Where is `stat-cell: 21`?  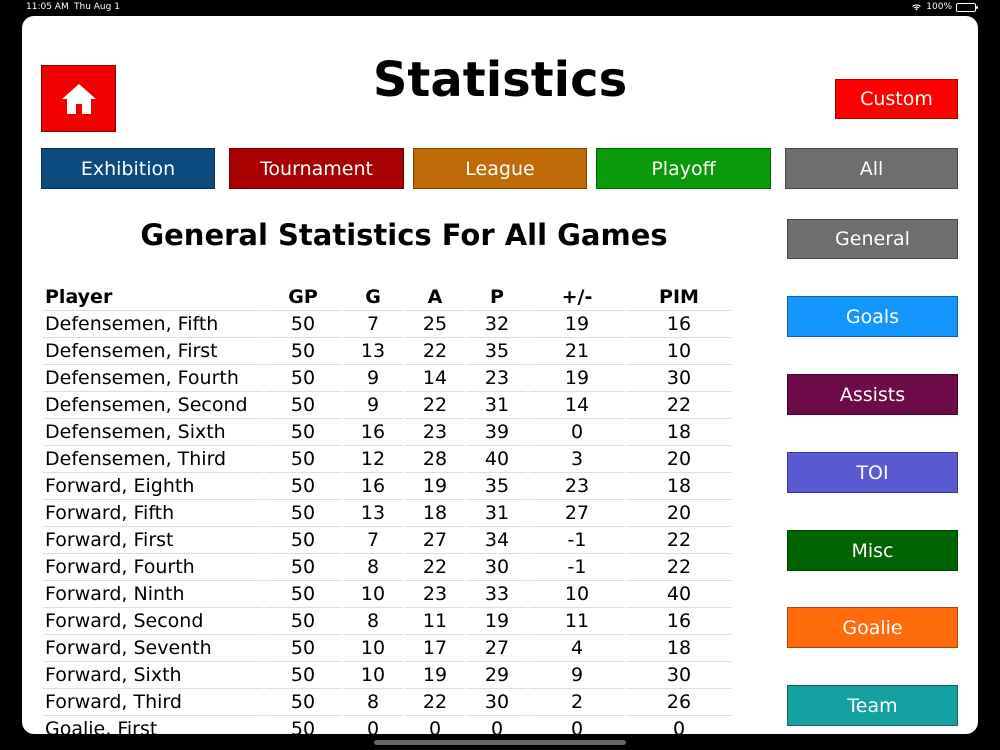 stat-cell: 21 is located at coordinates (577, 351).